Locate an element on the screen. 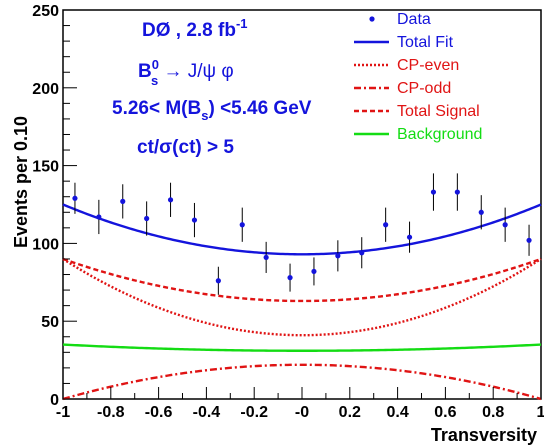 This screenshot has height=447, width=544. y-tick-label: 200 is located at coordinates (45, 89).